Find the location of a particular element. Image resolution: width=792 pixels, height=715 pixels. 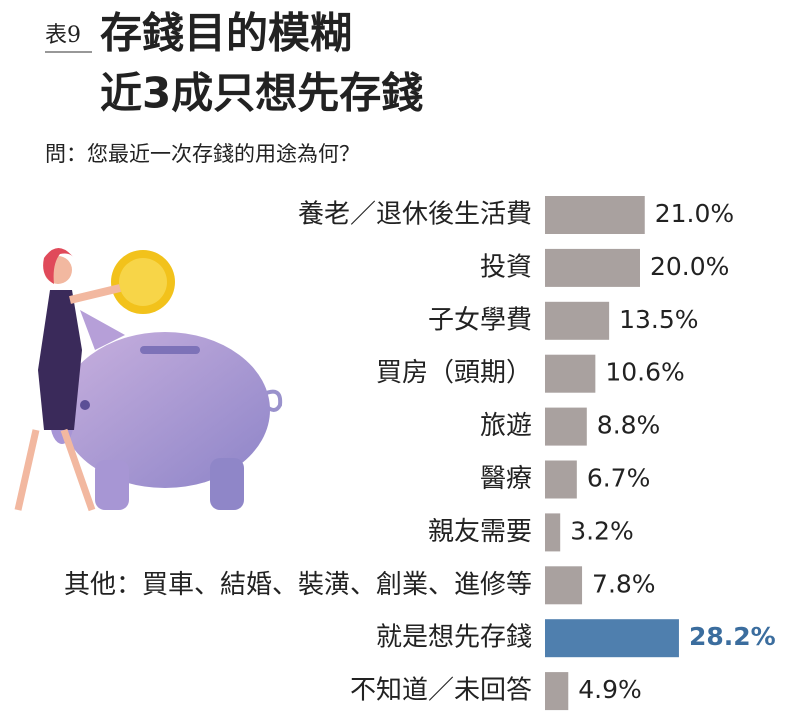

category-label: 子女學費 is located at coordinates (480, 320).